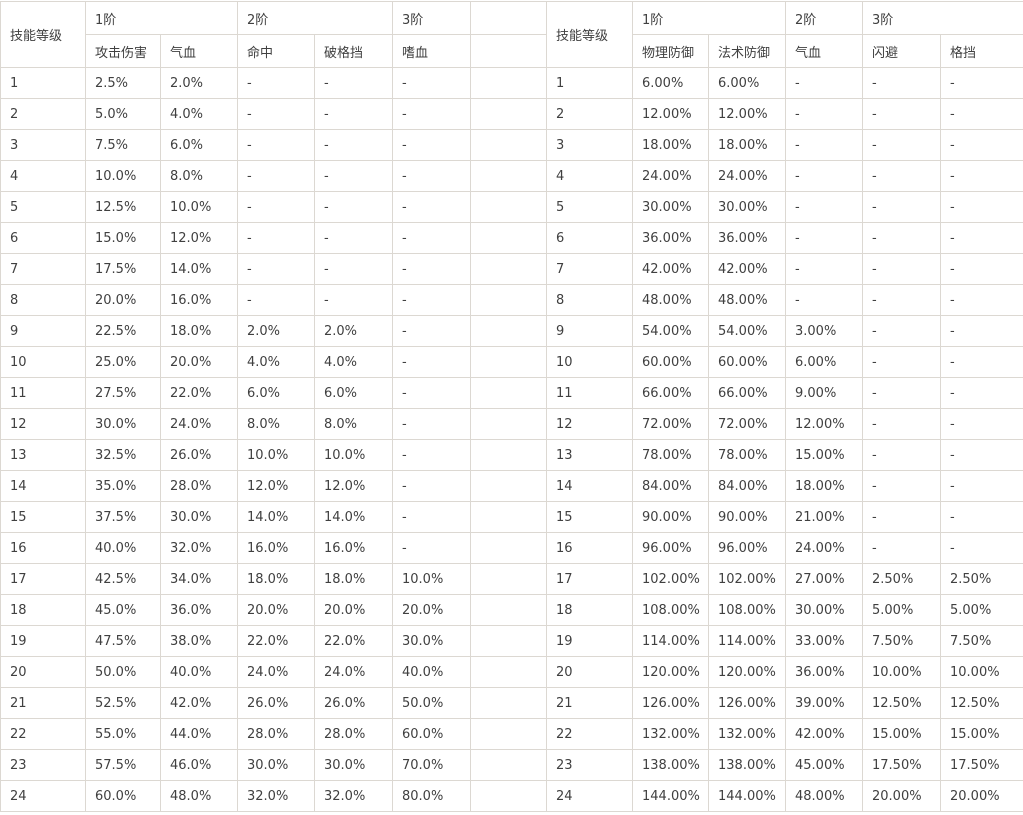  Describe the element at coordinates (589, 796) in the screenshot. I see `table-cell: 24` at that location.